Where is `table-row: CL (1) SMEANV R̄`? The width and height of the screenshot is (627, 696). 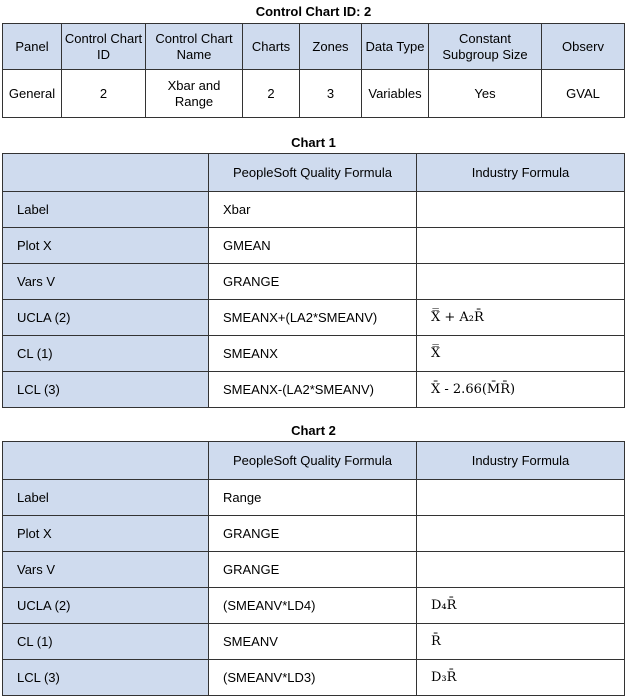
table-row: CL (1) SMEANV R̄ is located at coordinates (313, 641).